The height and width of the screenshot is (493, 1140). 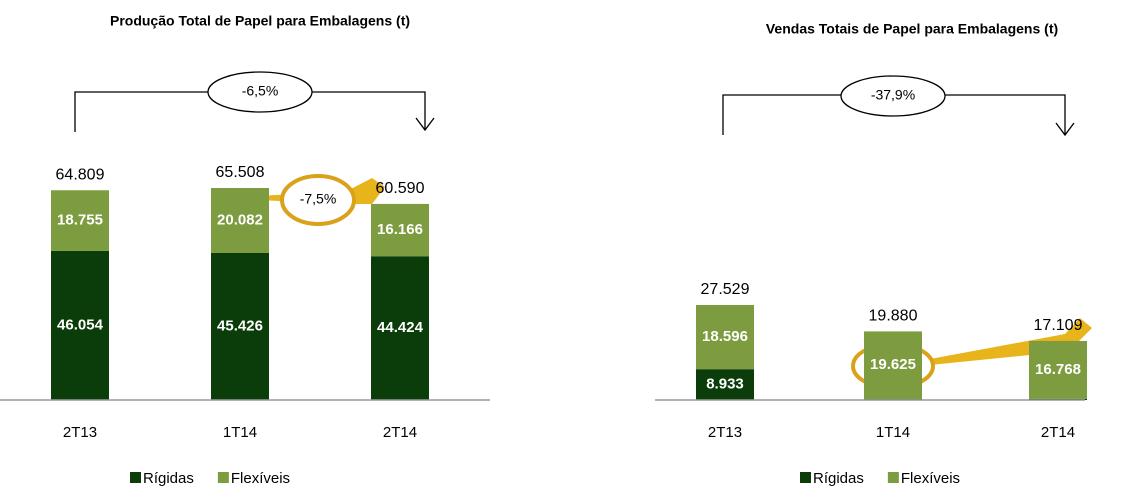 I want to click on data-label: 16.768, so click(x=1058, y=369).